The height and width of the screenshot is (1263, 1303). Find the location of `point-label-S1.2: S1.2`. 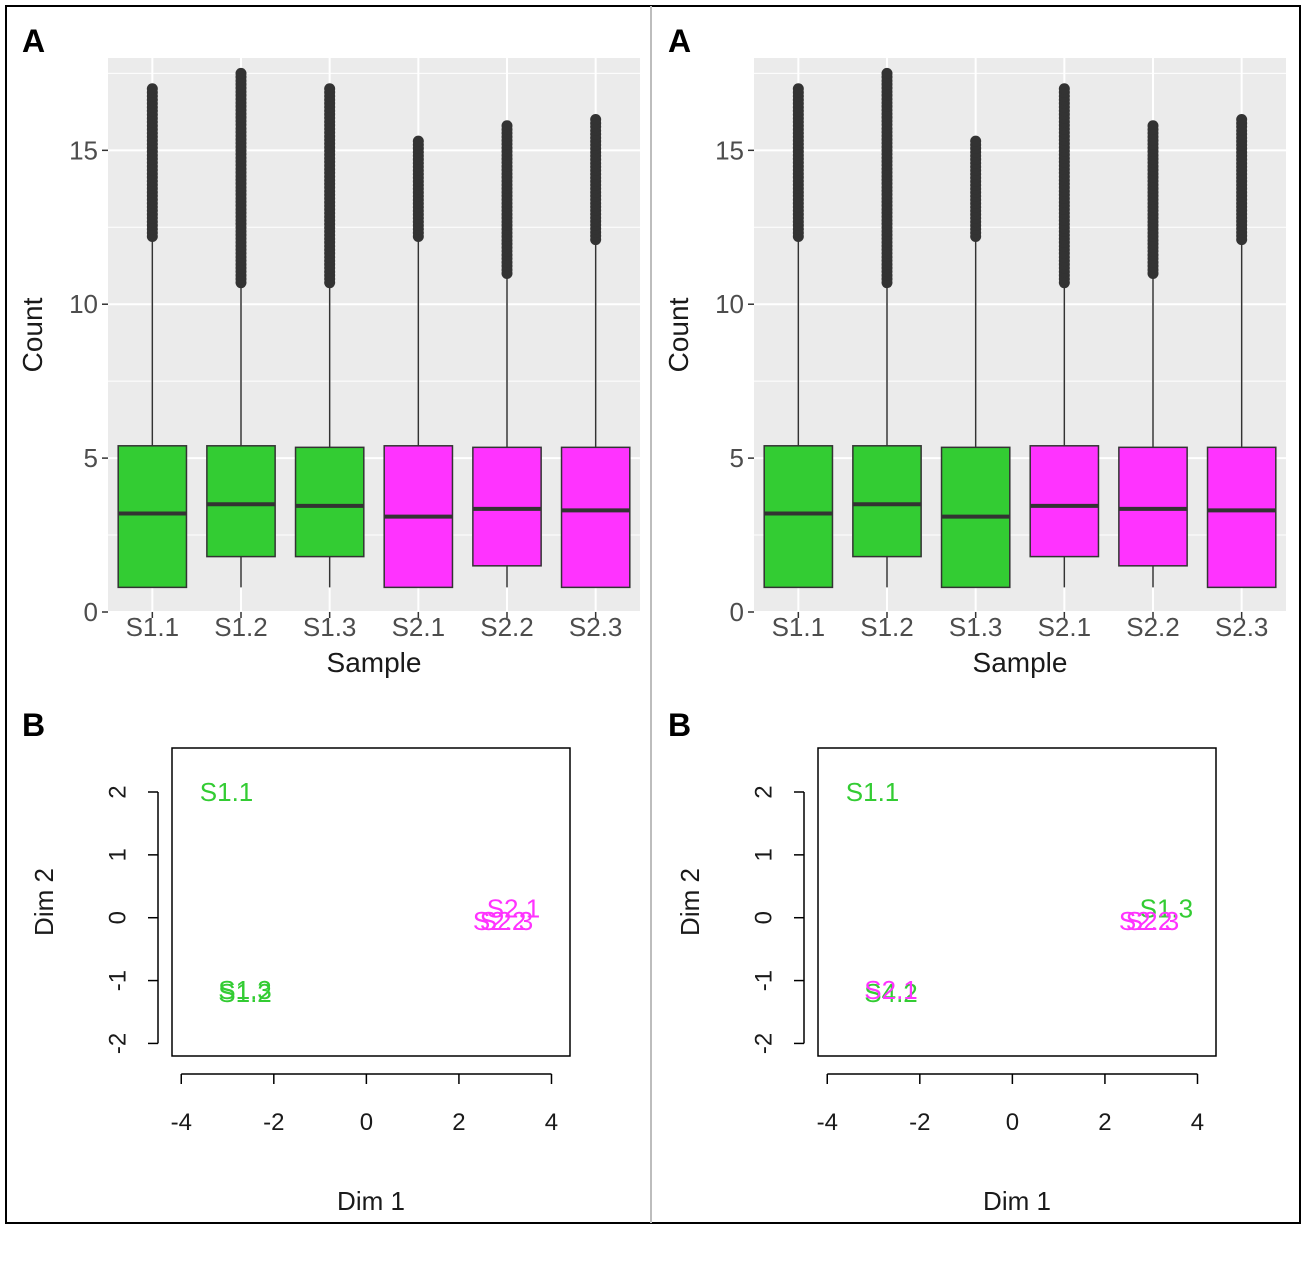

point-label-S1.2: S1.2 is located at coordinates (244, 993).